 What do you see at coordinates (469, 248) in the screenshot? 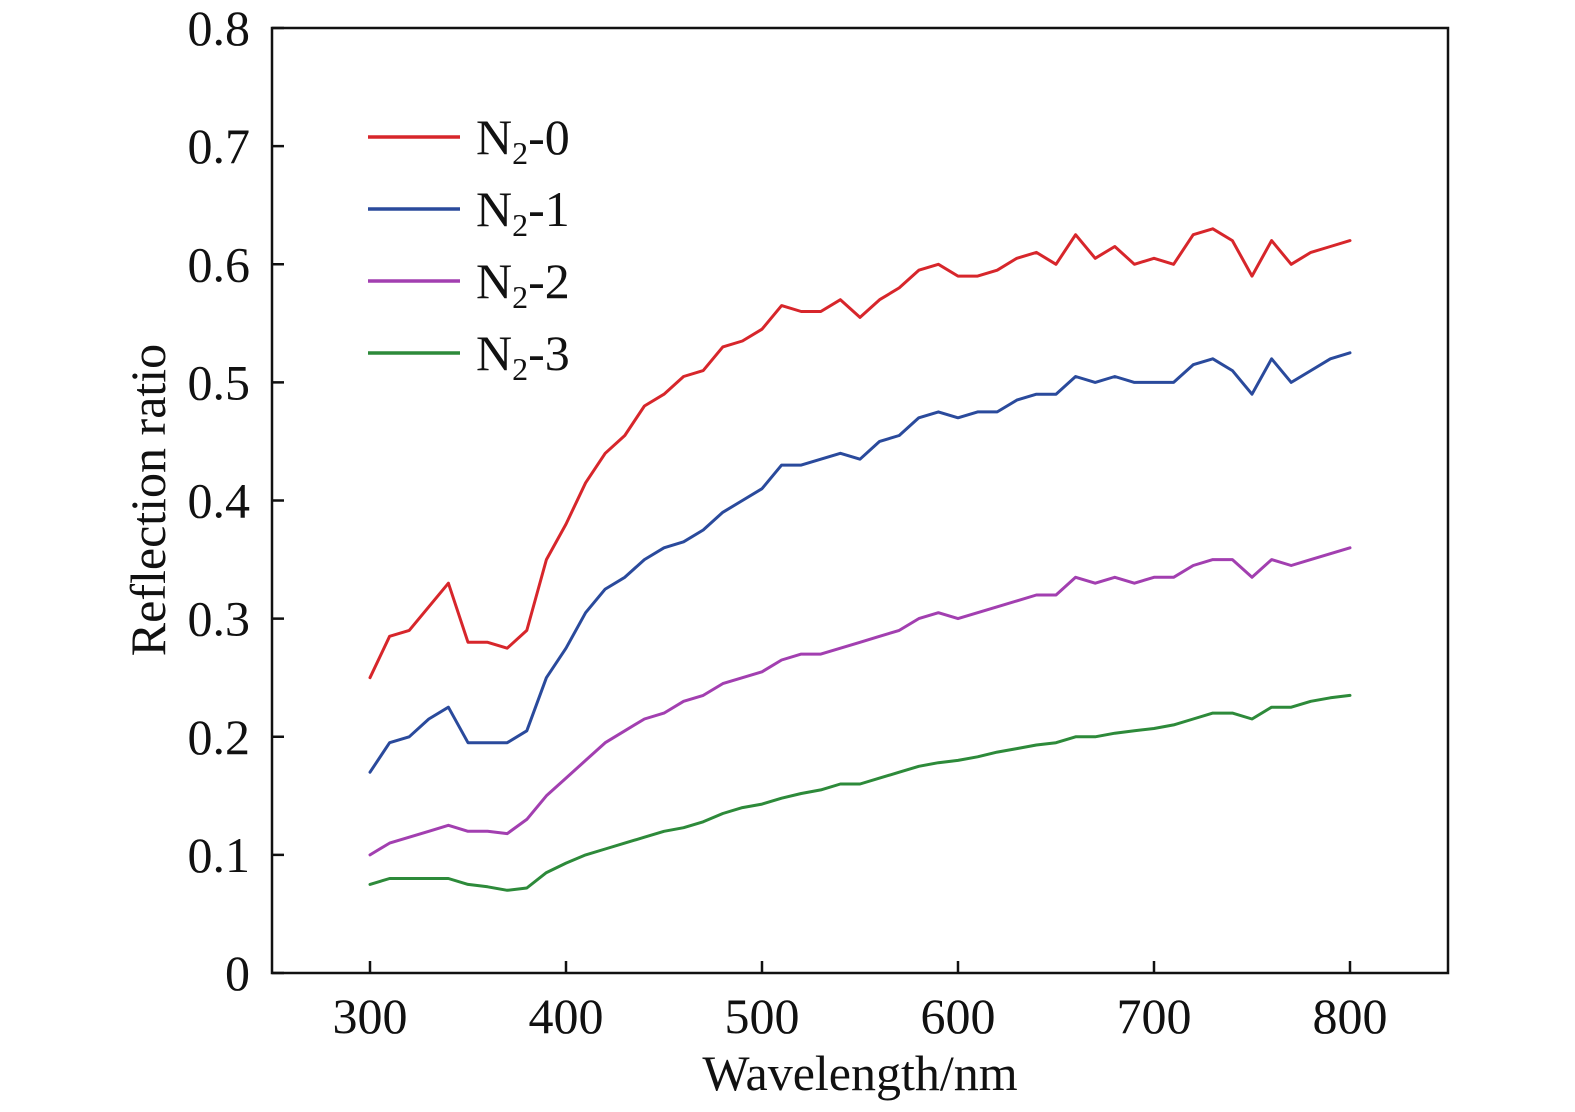
I see `legend: N2-0N2-1N2-2N2-3` at bounding box center [469, 248].